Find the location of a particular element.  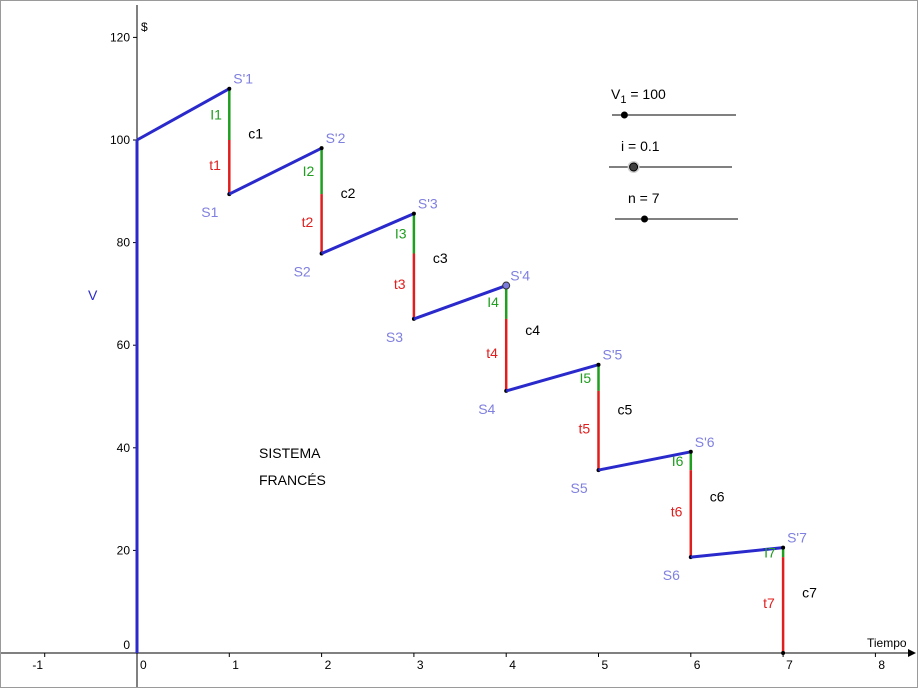

label-cuota: c1 is located at coordinates (255, 133).